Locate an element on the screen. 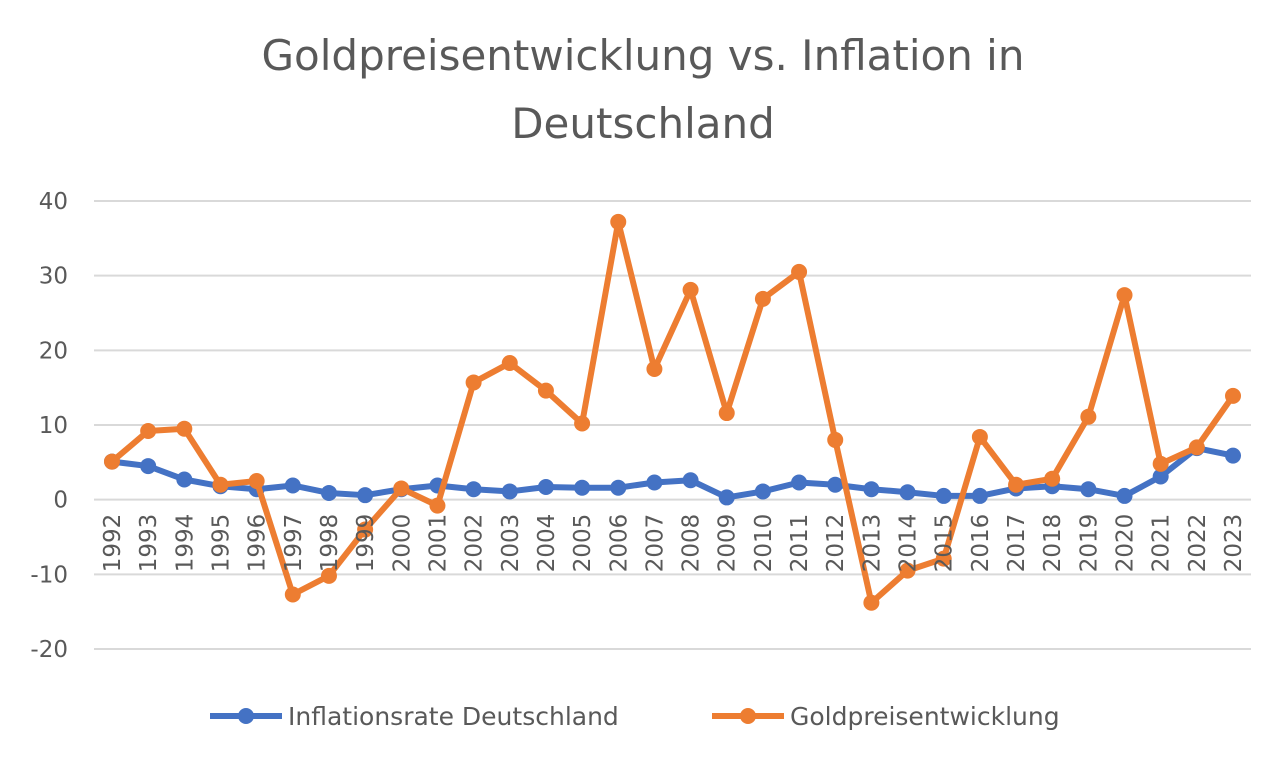  x-tick-label: 2005 is located at coordinates (583, 543).